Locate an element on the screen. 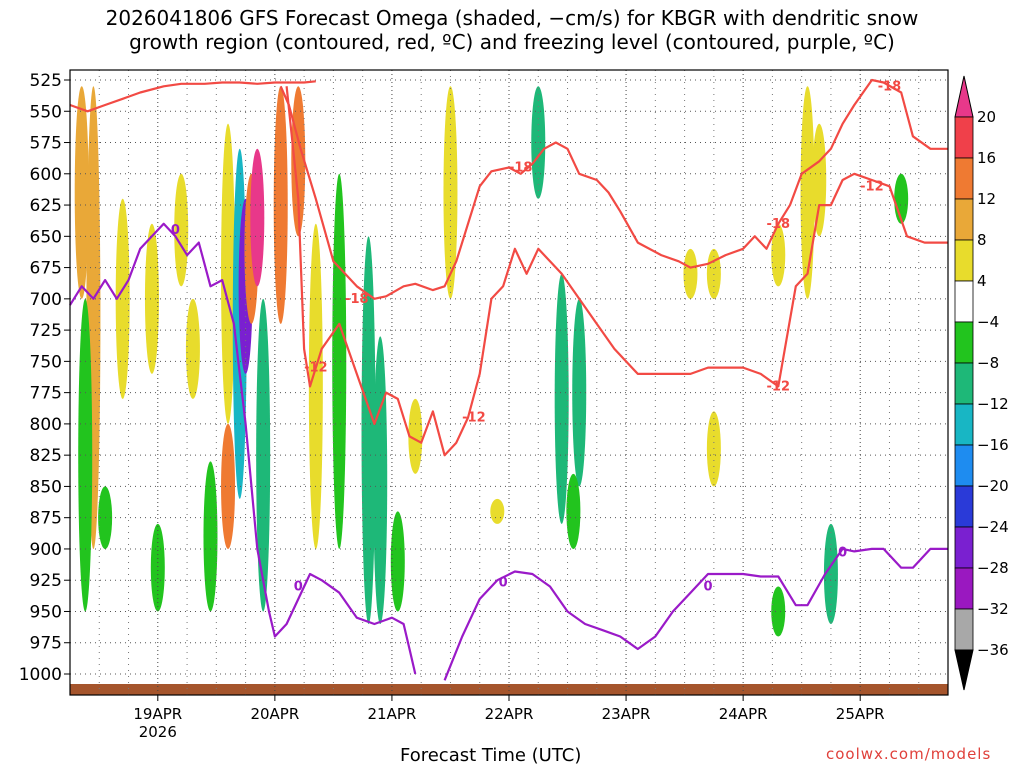 The height and width of the screenshot is (768, 1024). y-tick-label: 925 is located at coordinates (46, 581).